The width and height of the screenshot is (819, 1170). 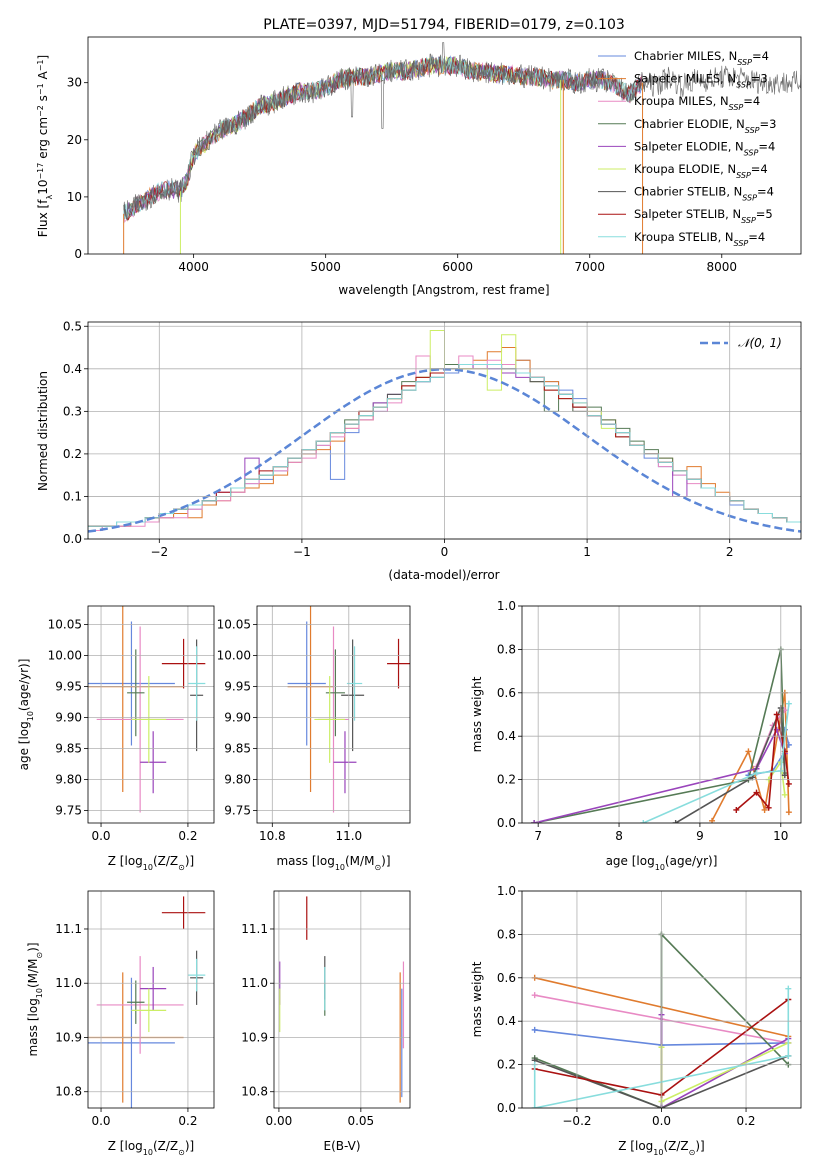 What do you see at coordinates (43, 100) in the screenshot?
I see `label-part: s` at bounding box center [43, 100].